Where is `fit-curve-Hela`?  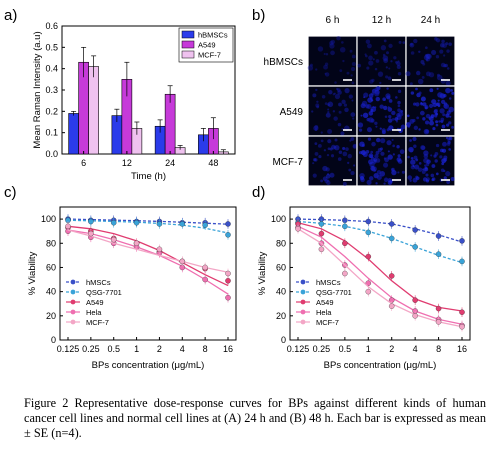 fit-curve-Hela is located at coordinates (148, 262).